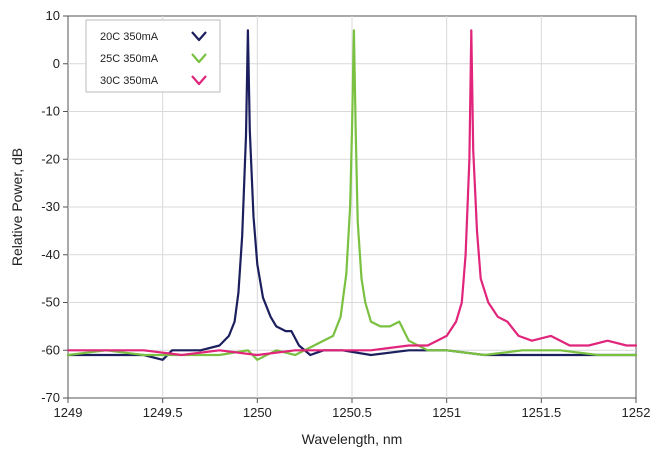 The width and height of the screenshot is (670, 450). Describe the element at coordinates (50, 349) in the screenshot. I see `y-tick-label: -60` at that location.